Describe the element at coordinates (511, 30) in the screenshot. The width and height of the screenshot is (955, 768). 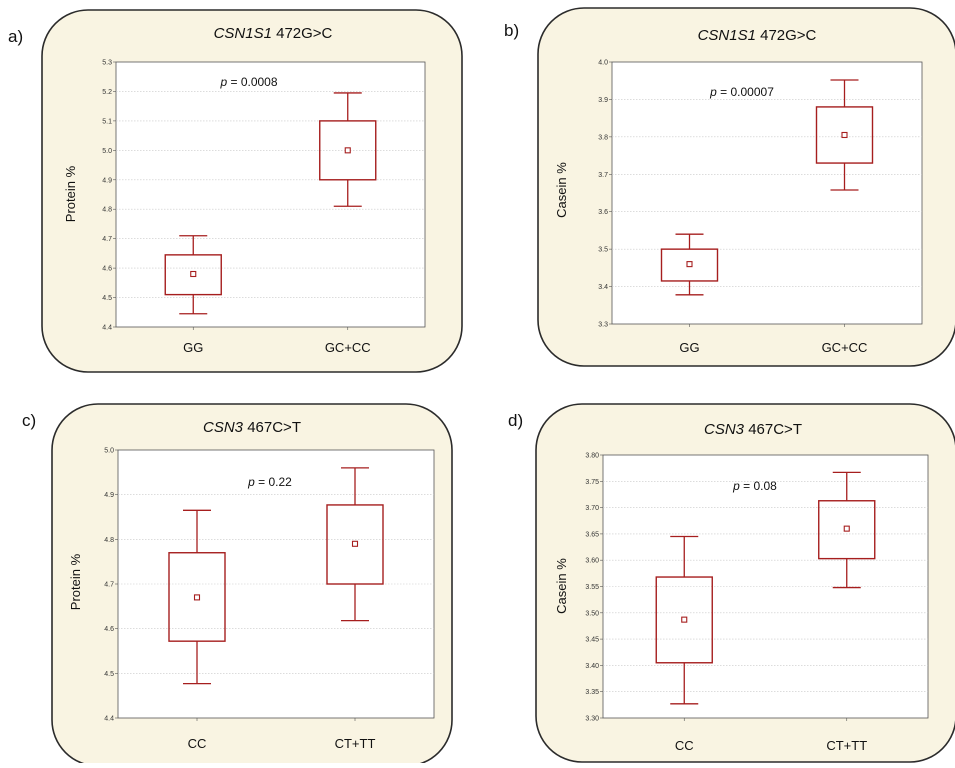
I see `panel-letter: b)` at that location.